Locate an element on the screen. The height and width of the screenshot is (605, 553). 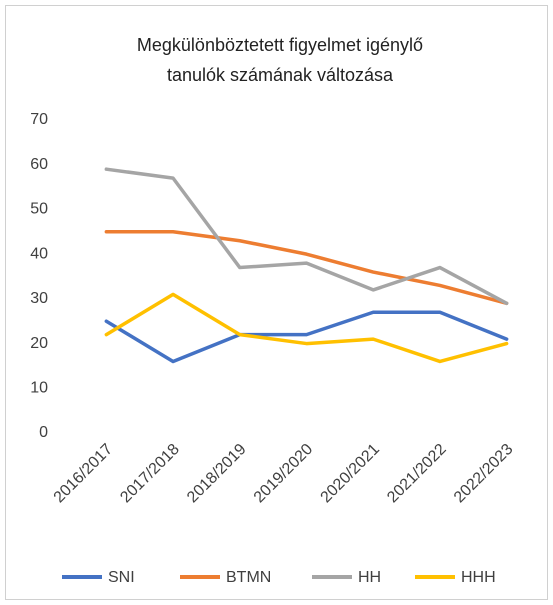
y-tick-label: 60 is located at coordinates (39, 164).